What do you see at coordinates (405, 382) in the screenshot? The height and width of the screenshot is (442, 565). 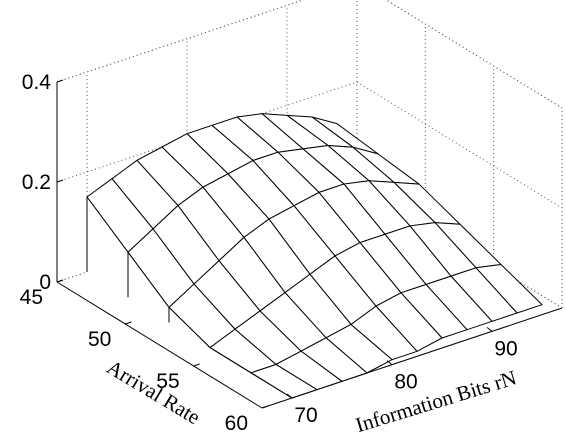 I see `x-tick-label: 80` at bounding box center [405, 382].